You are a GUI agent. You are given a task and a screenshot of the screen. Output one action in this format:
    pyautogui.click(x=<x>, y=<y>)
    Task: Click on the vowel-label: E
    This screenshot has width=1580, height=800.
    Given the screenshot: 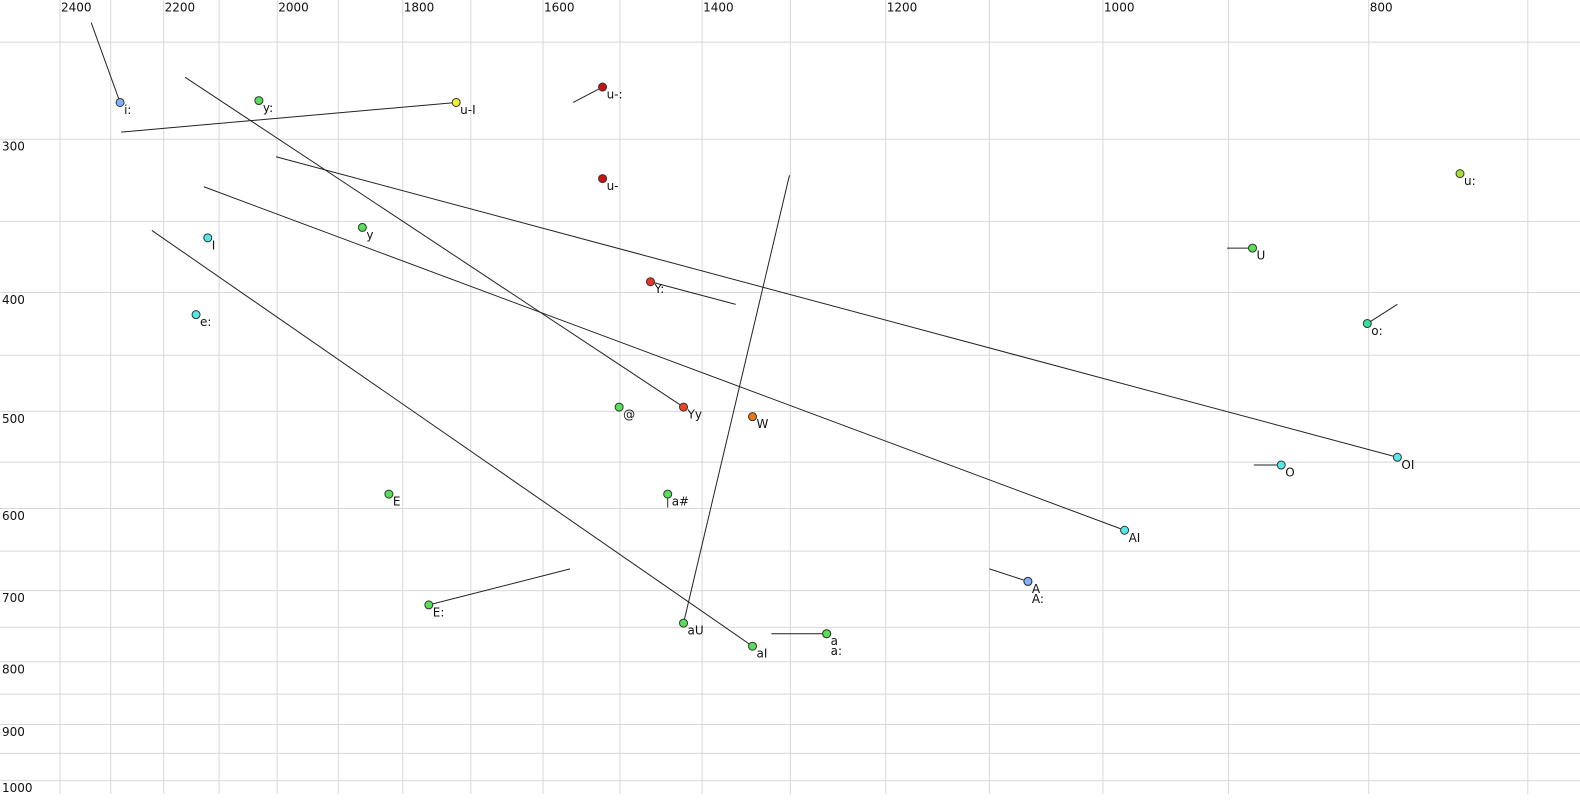 What is the action you would take?
    pyautogui.click(x=397, y=502)
    